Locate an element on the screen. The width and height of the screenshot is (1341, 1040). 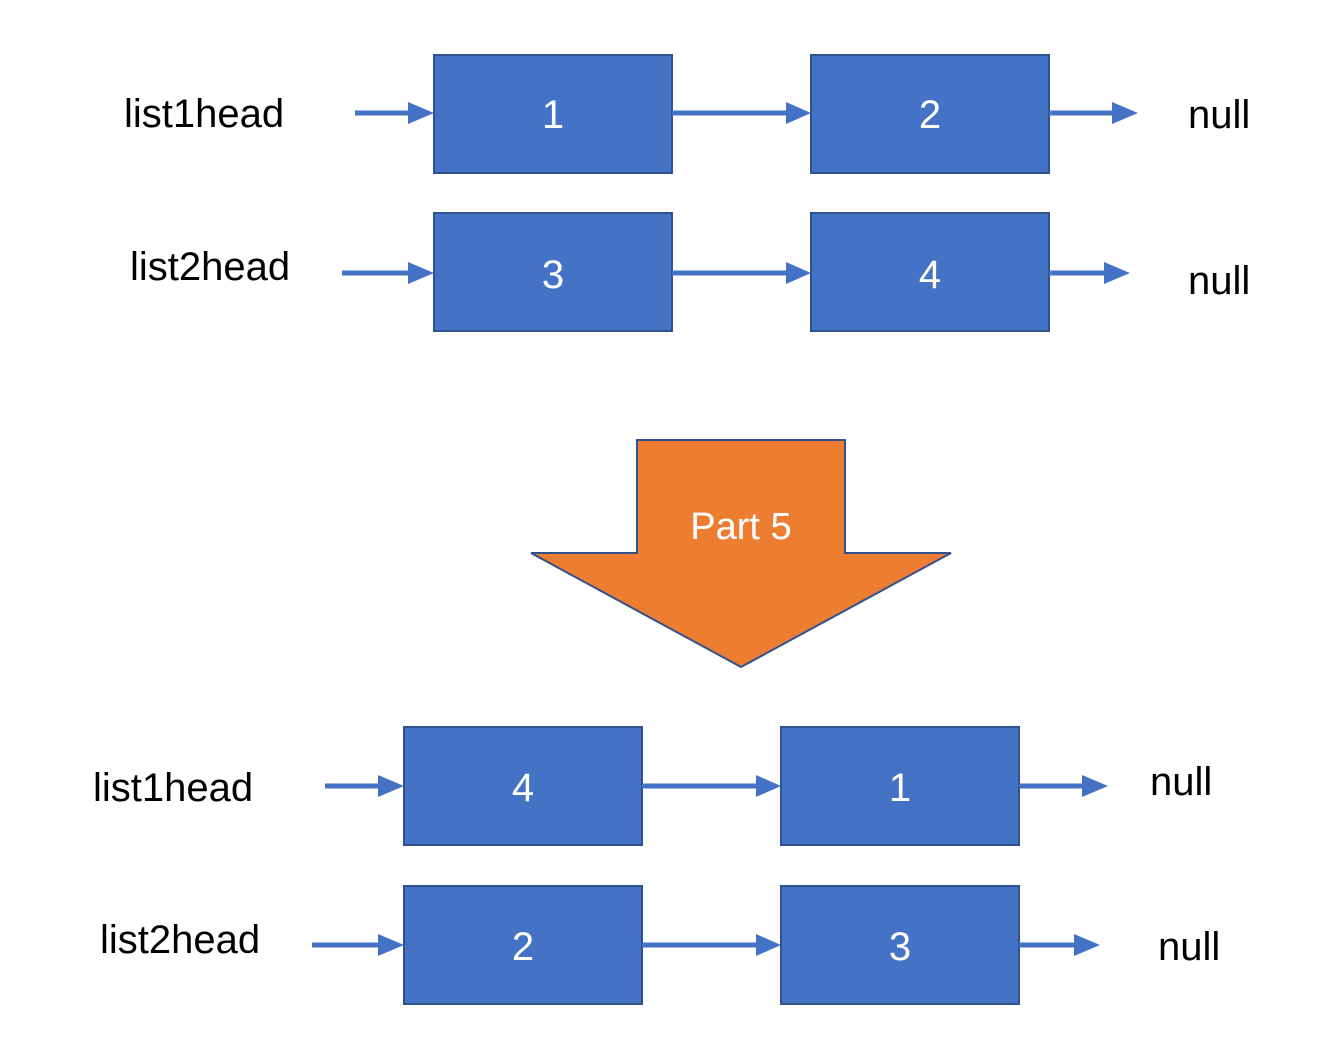
transition-arrow: Part 5 is located at coordinates (741, 554).